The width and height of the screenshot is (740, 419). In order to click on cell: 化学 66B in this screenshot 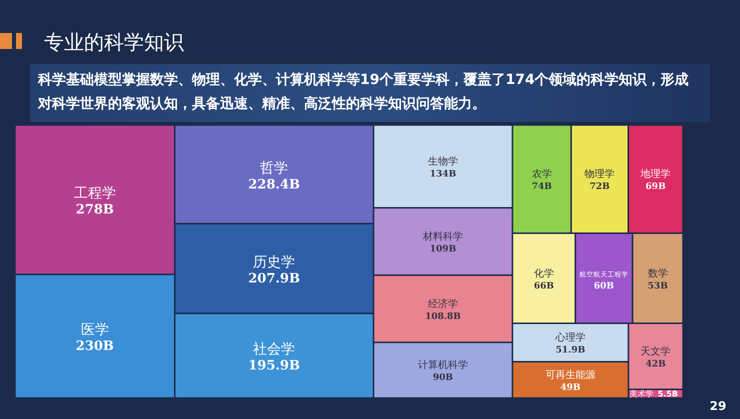, I will do `click(544, 278)`.